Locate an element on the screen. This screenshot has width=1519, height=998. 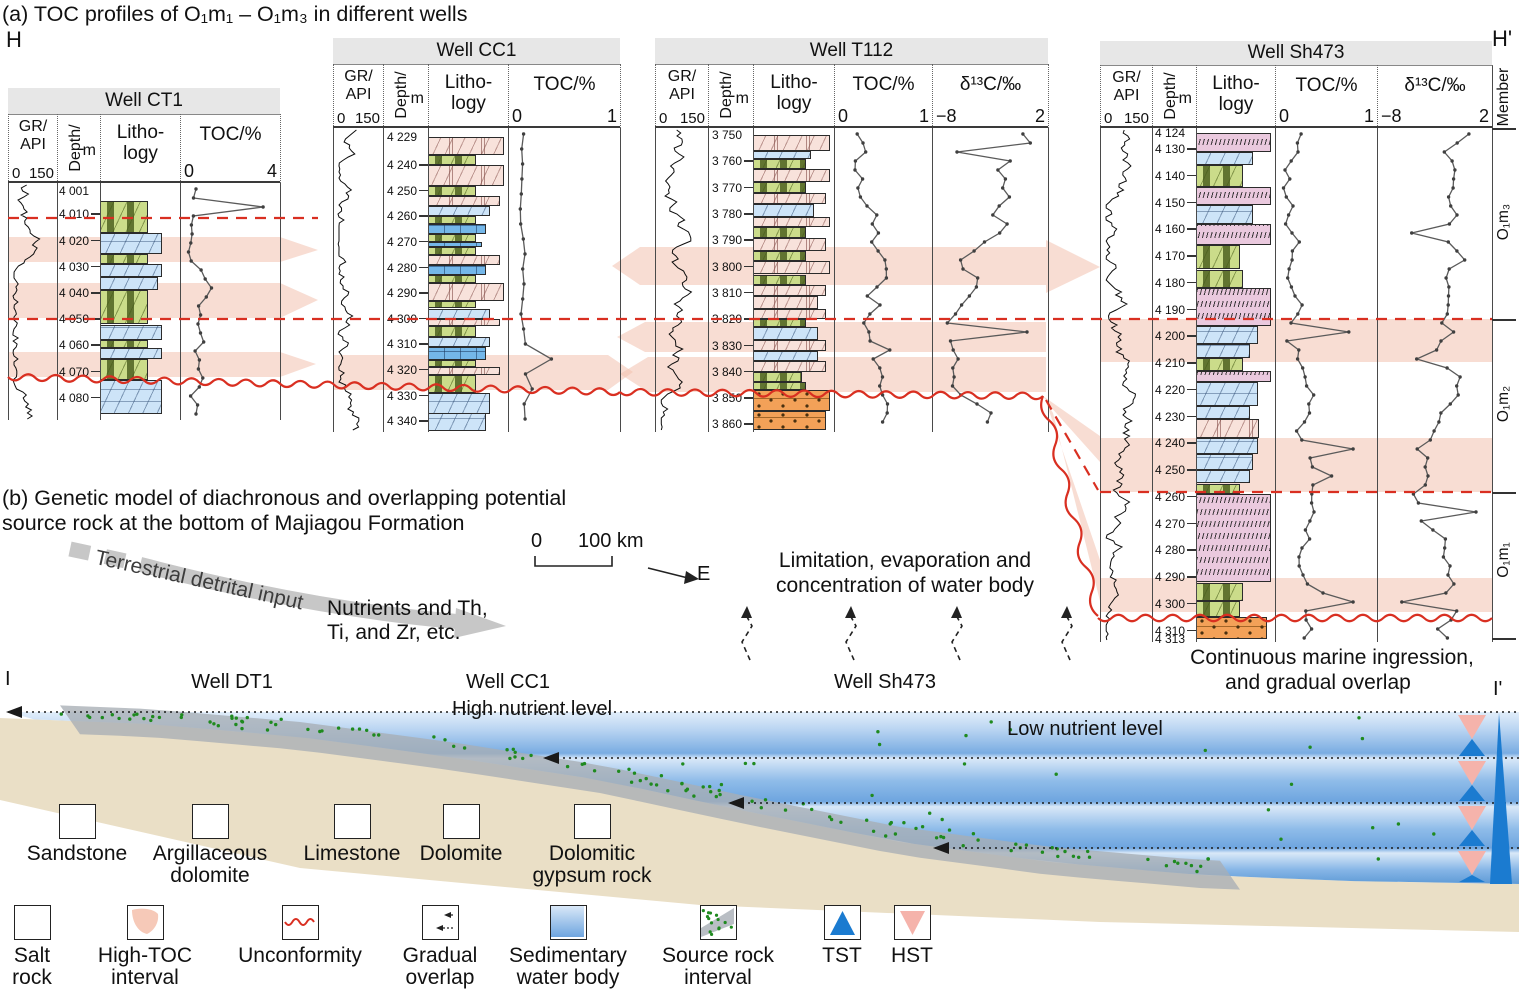
depth-tick-label: 4 124 is located at coordinates (1169, 133).